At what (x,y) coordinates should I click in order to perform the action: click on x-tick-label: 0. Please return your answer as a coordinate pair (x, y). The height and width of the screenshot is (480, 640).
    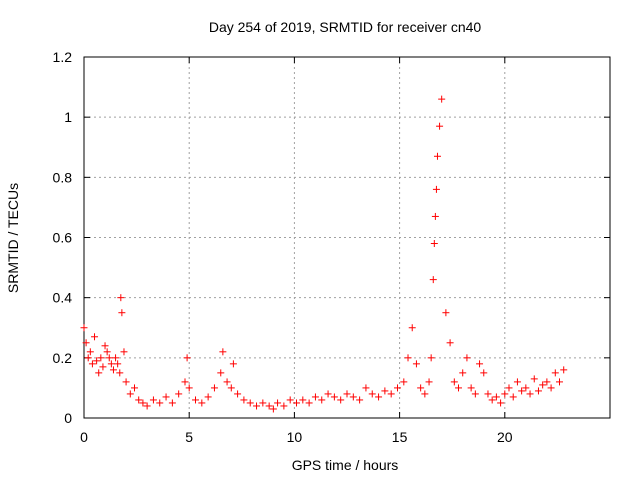
    Looking at the image, I should click on (84, 437).